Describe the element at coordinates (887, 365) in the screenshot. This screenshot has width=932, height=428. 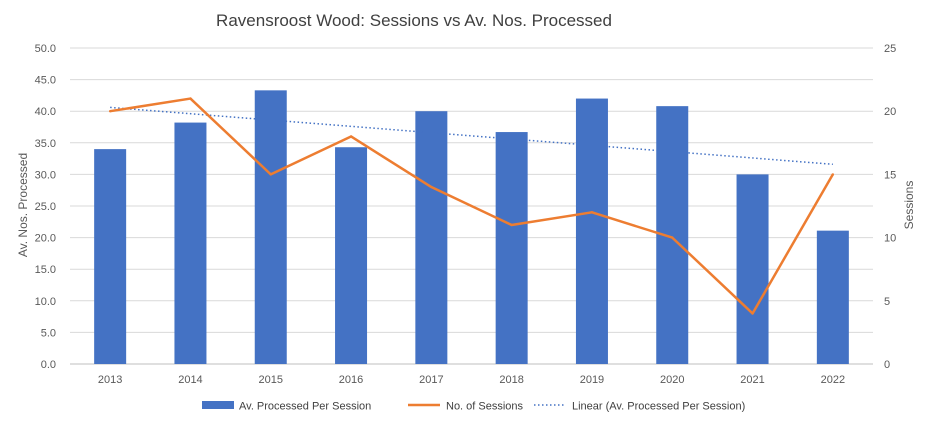
I see `right-tick-label: 0` at that location.